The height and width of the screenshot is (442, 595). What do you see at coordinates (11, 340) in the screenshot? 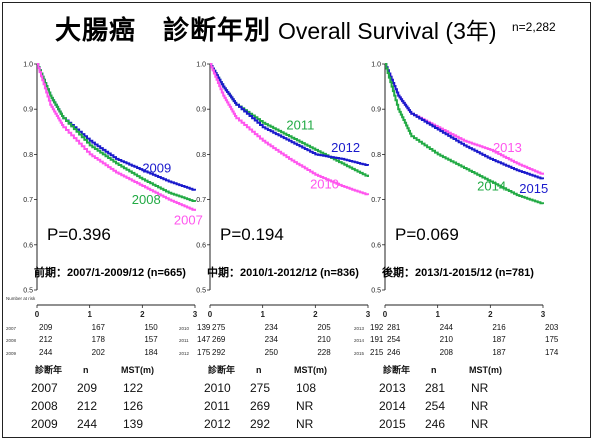
I see `at-risk-row-label: 2008` at bounding box center [11, 340].